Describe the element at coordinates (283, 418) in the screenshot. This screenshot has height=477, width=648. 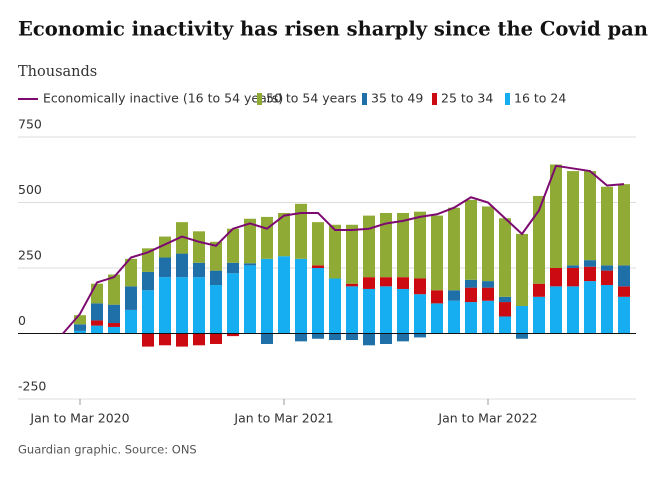
I see `x-tick-label: Jan to Mar 2021` at that location.